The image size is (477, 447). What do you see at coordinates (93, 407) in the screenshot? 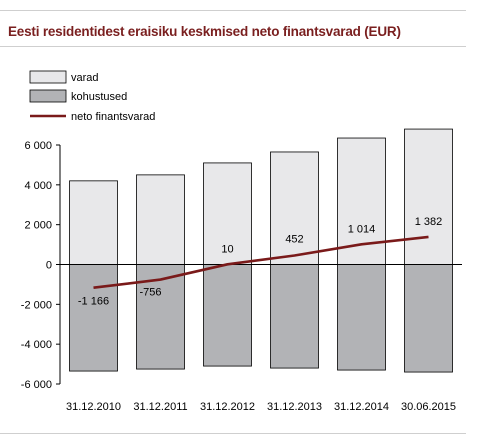
I see `x-tick-label: 31.12.2010` at bounding box center [93, 407].